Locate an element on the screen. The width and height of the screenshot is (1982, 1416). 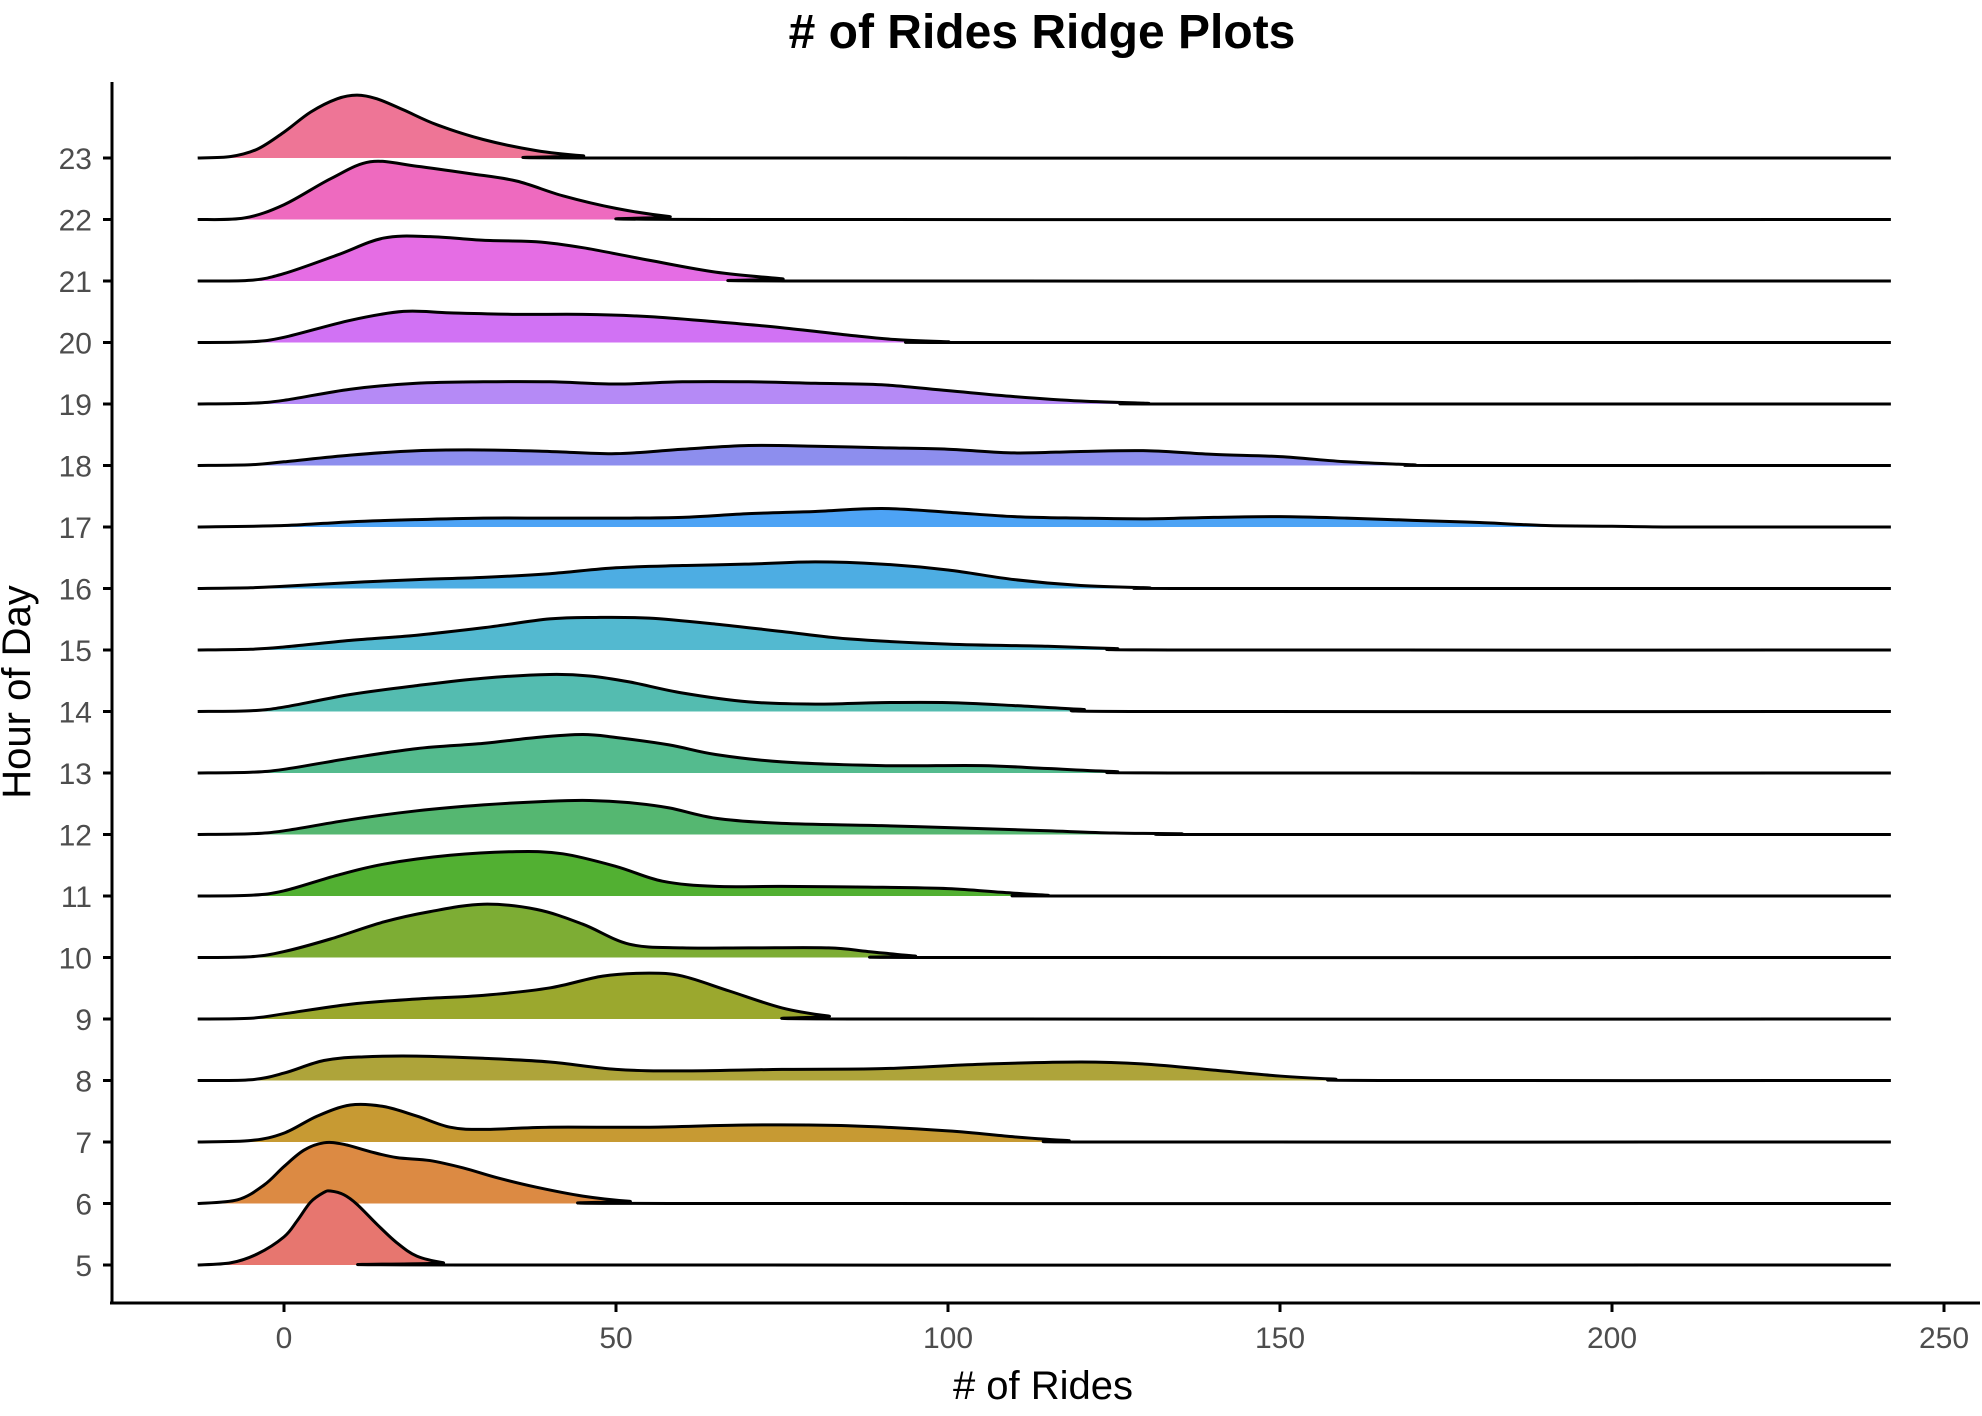
x-axis: 0 50 100 150 200 250 is located at coordinates (1045, 1328).